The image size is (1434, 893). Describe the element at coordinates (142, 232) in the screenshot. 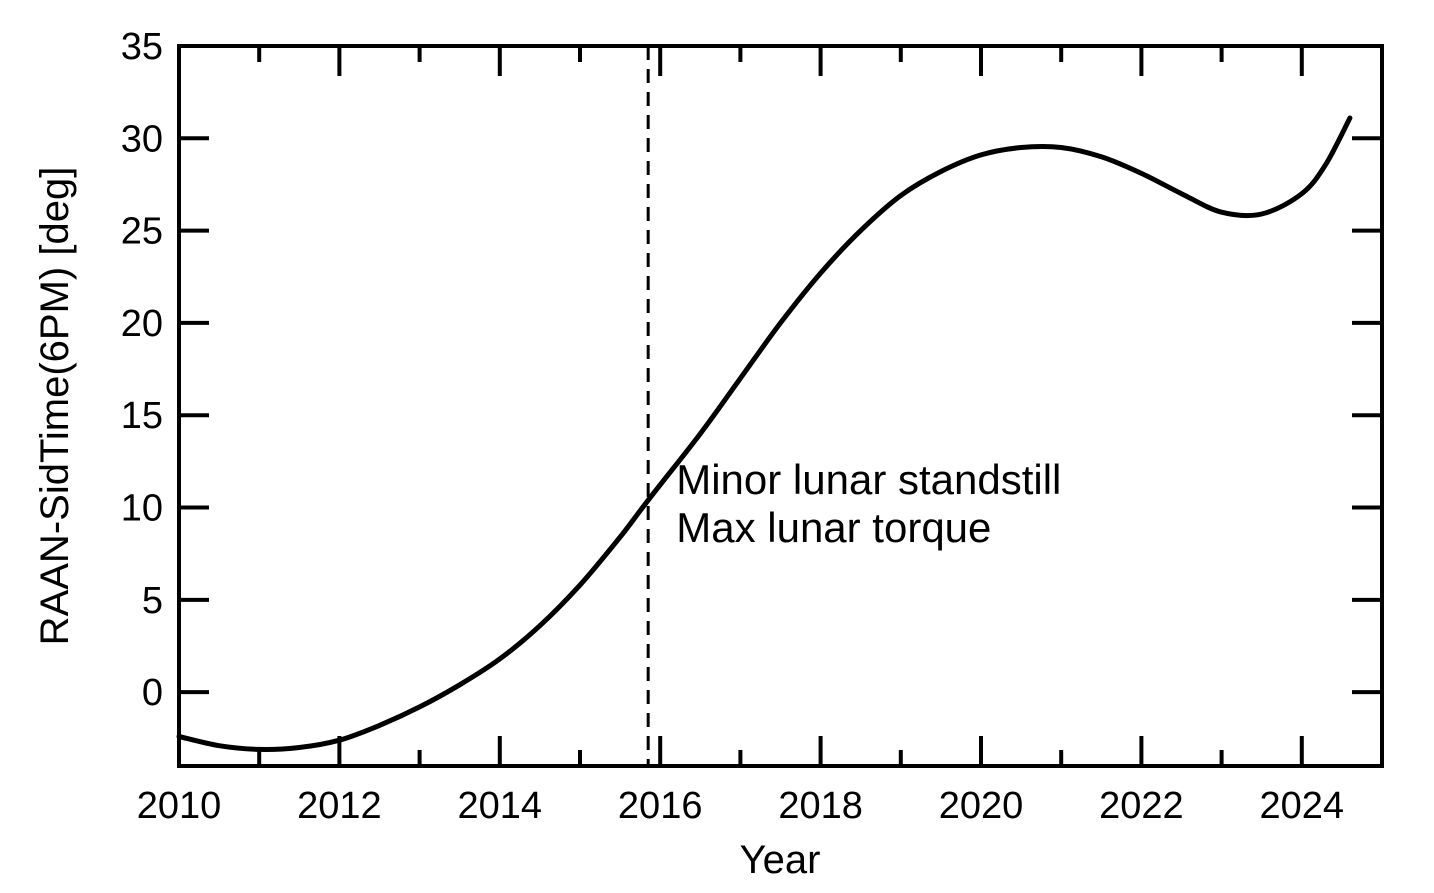

I see `y-tick-label: 25` at that location.